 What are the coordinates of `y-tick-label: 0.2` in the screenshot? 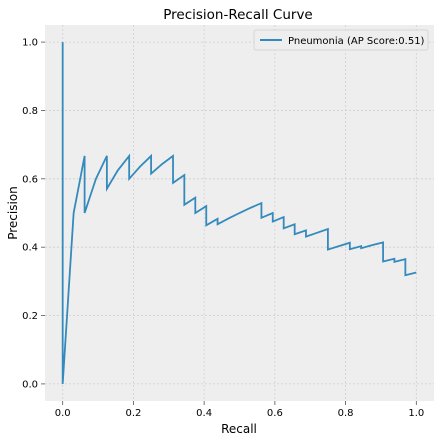 It's located at (30, 316).